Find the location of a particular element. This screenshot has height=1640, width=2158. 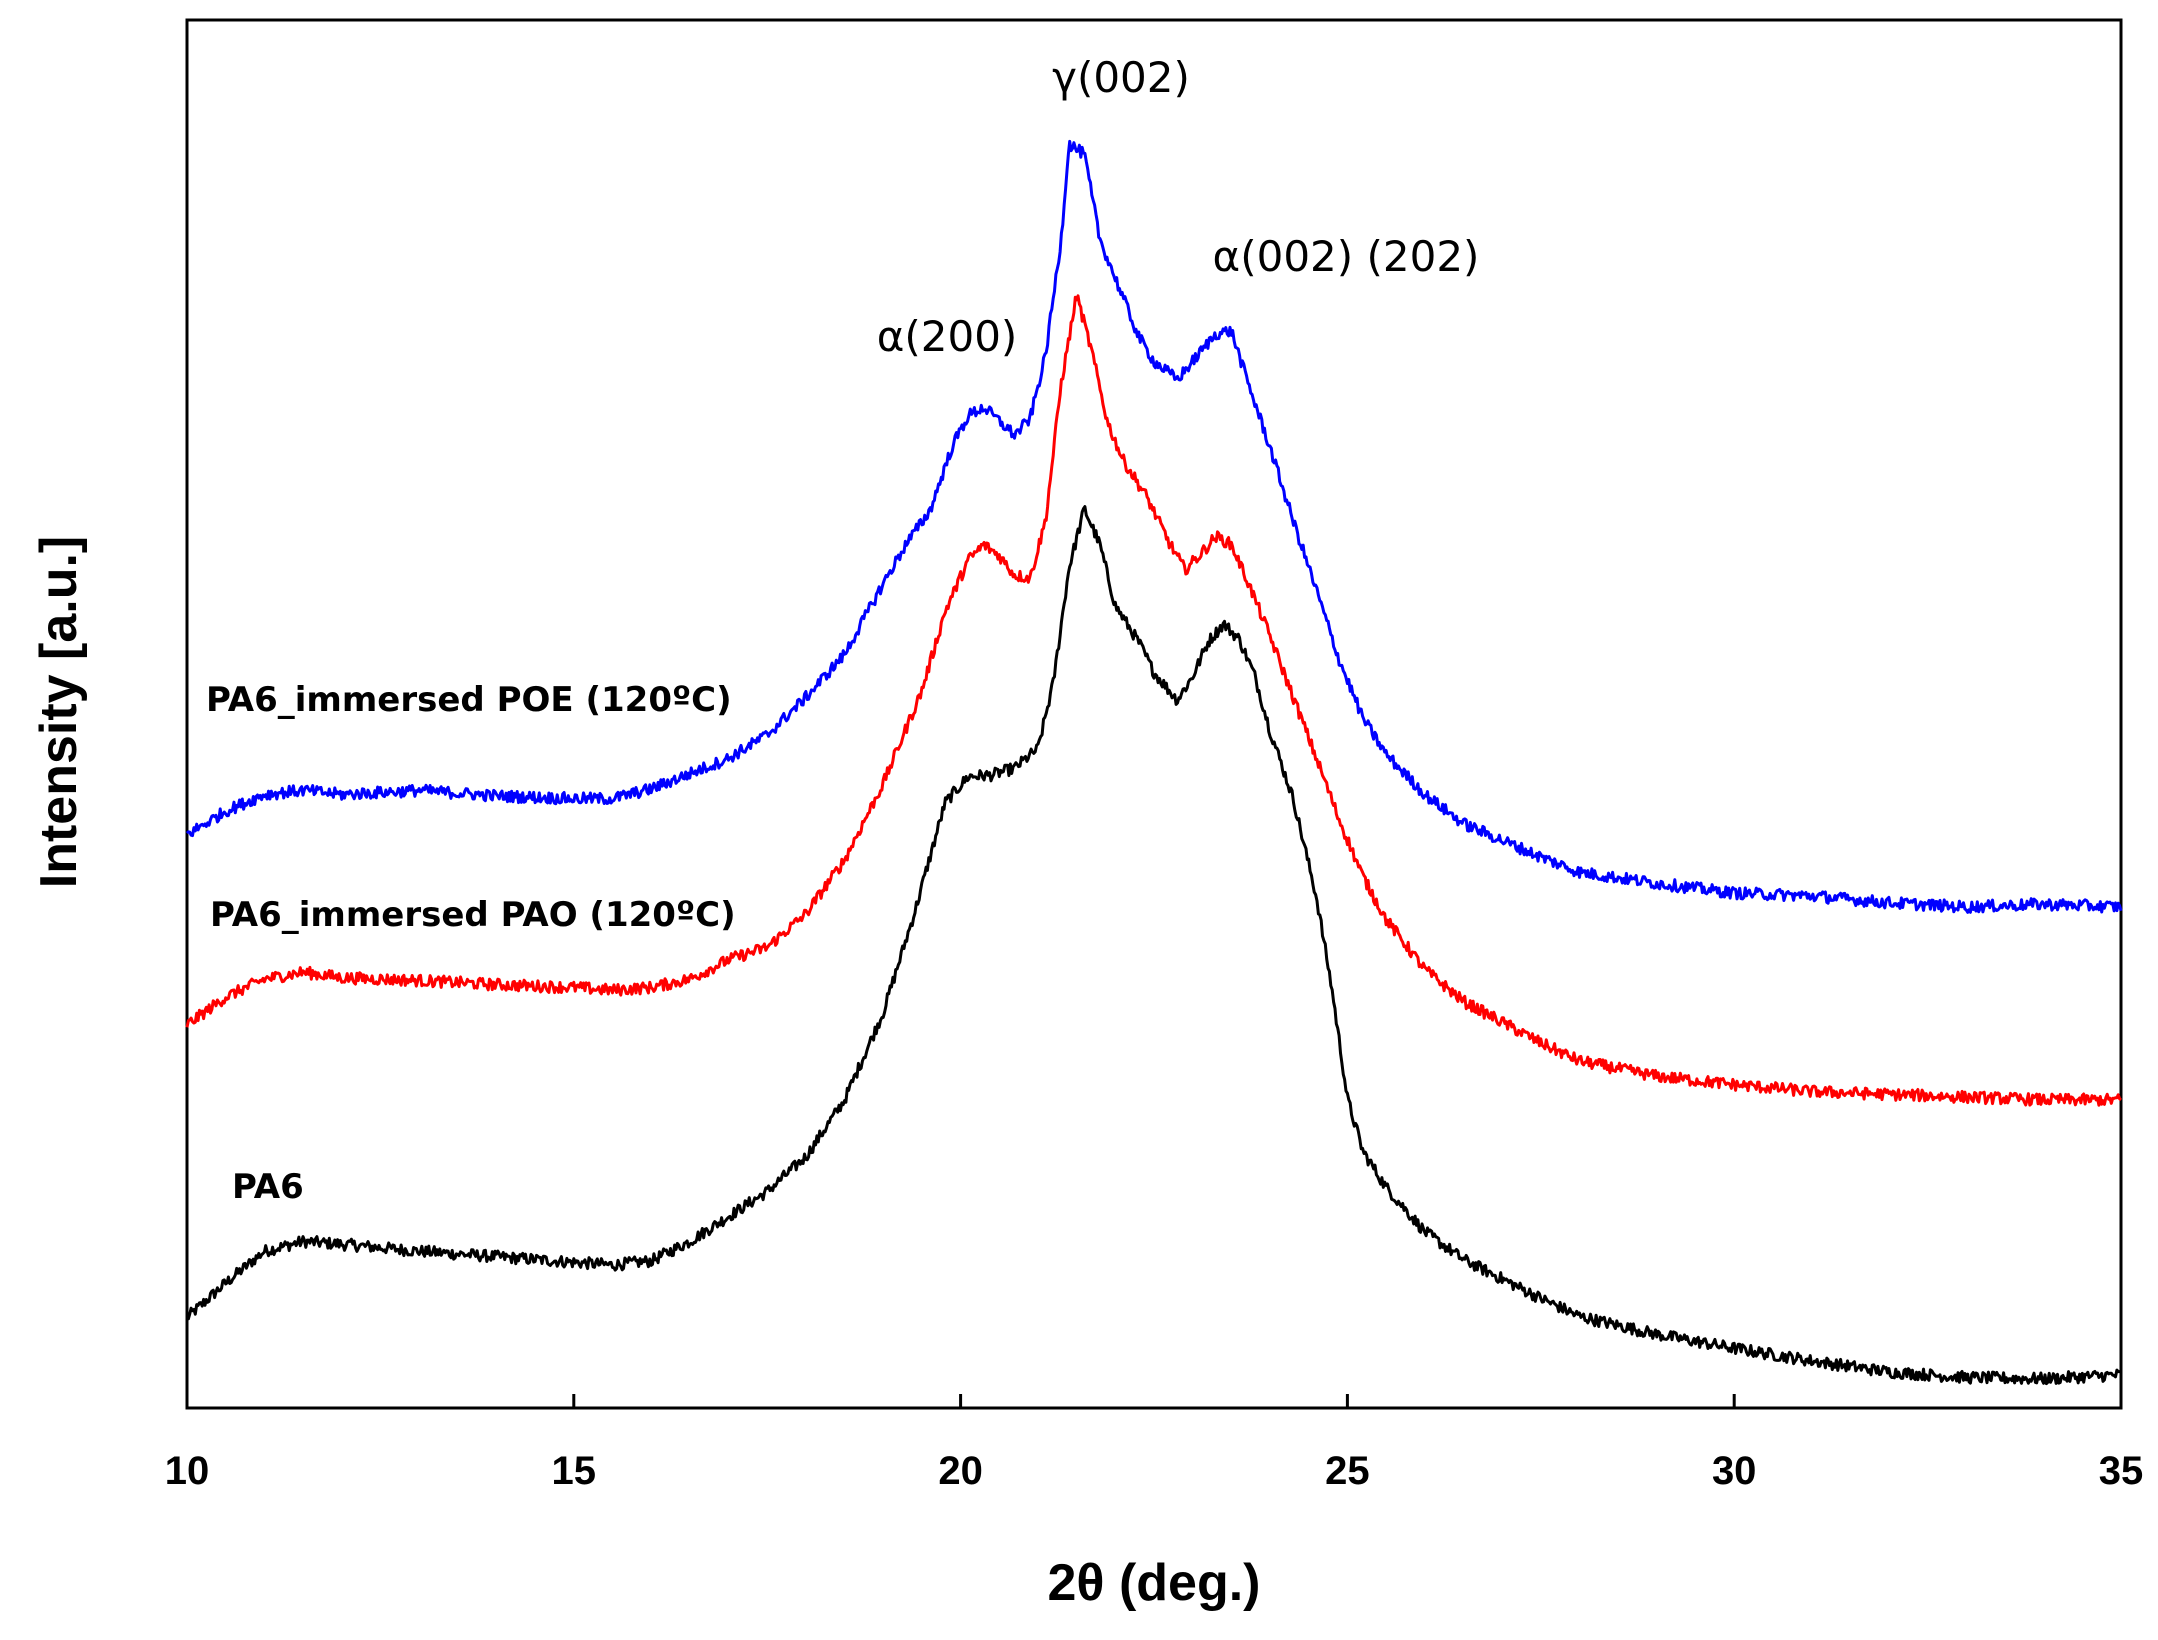

series-label-pa6: PA6 is located at coordinates (268, 1187).